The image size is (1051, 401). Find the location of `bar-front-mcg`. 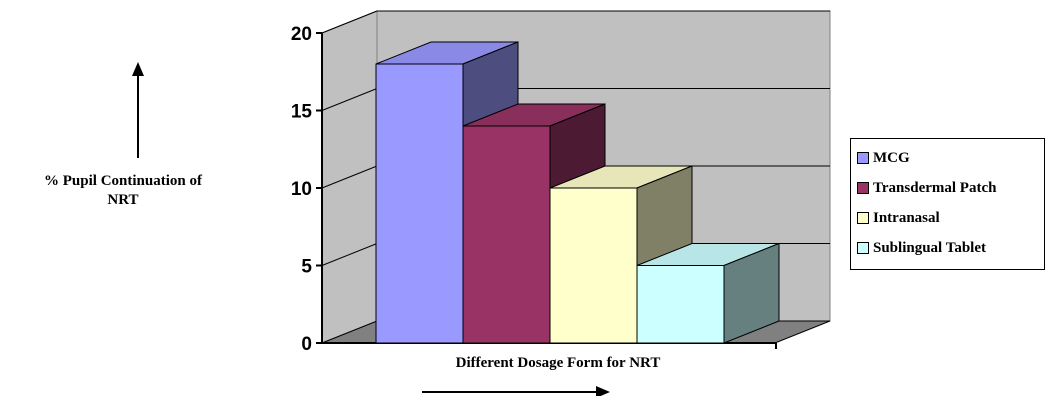

bar-front-mcg is located at coordinates (419, 203).